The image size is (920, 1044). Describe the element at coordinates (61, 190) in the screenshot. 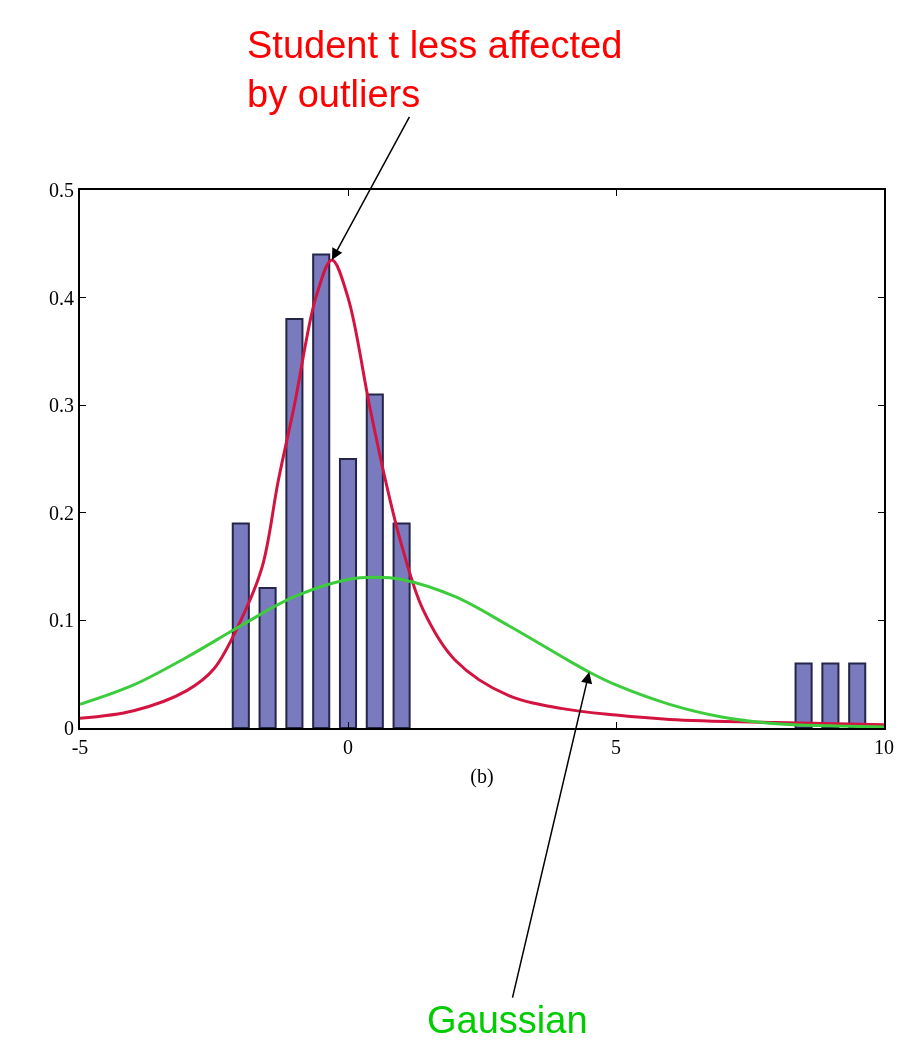

I see `y-tick-label: 0.5` at that location.